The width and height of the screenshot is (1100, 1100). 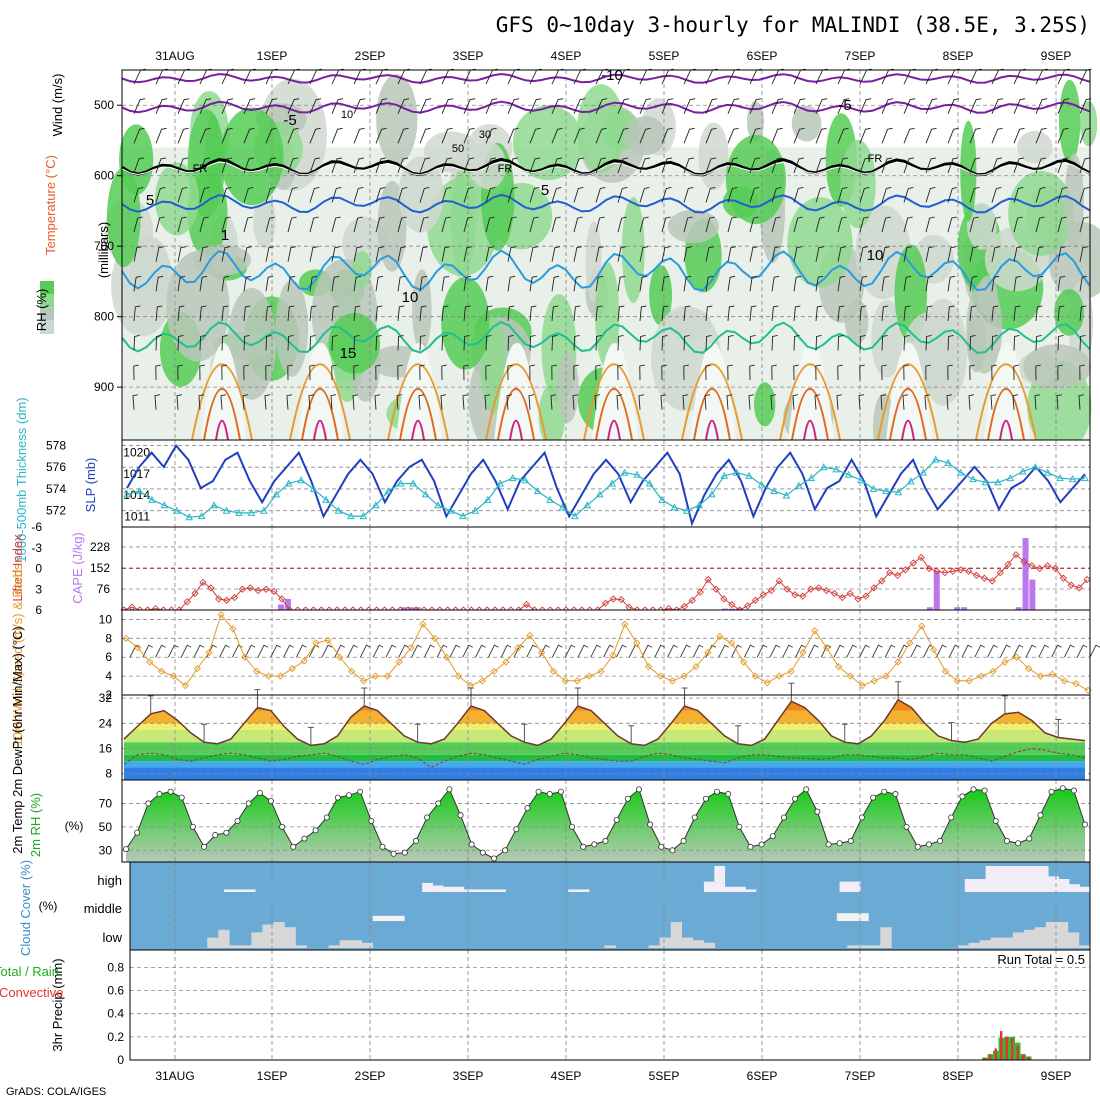 I want to click on cape-bar, so click(x=957, y=608).